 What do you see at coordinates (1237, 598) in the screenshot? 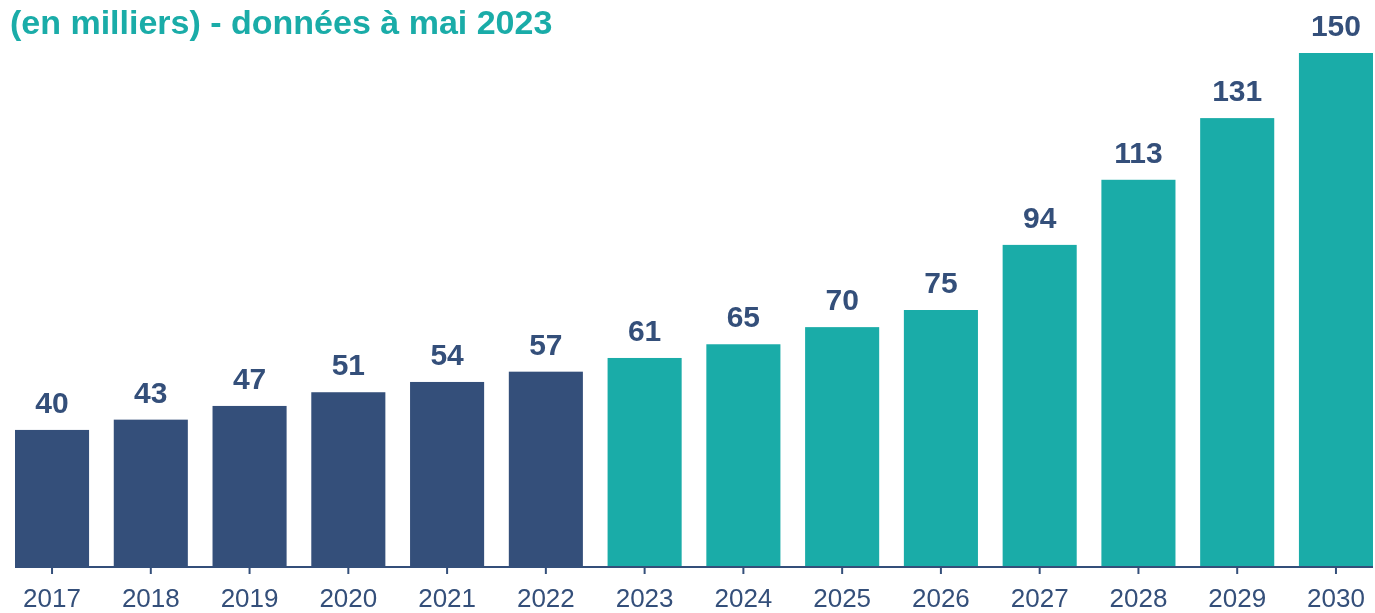
I see `x-tick-label: 2029` at bounding box center [1237, 598].